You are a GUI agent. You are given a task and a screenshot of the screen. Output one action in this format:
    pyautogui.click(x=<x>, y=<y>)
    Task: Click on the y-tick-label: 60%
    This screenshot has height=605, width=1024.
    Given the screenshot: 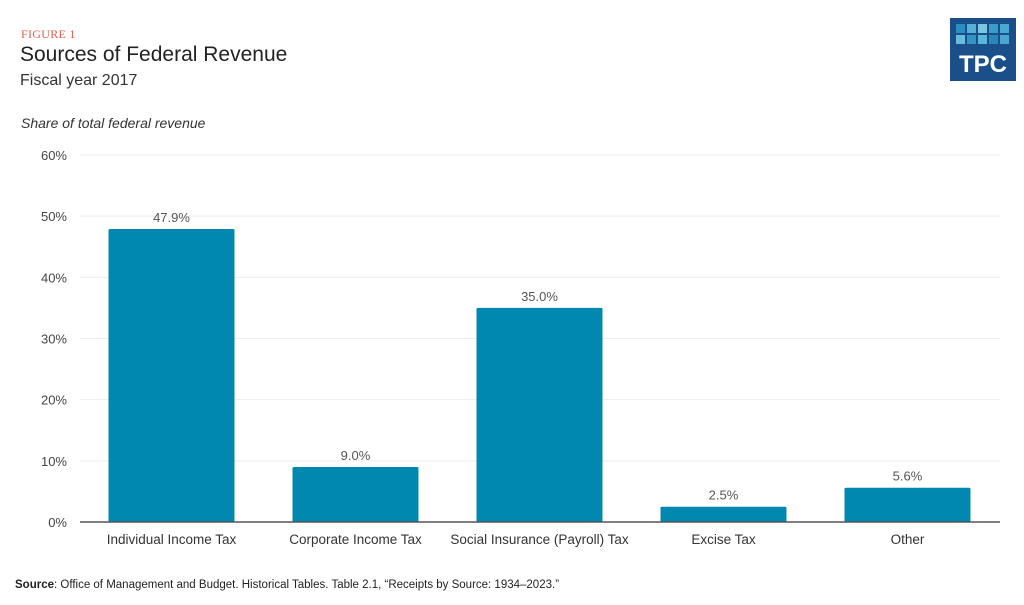 What is the action you would take?
    pyautogui.click(x=54, y=155)
    